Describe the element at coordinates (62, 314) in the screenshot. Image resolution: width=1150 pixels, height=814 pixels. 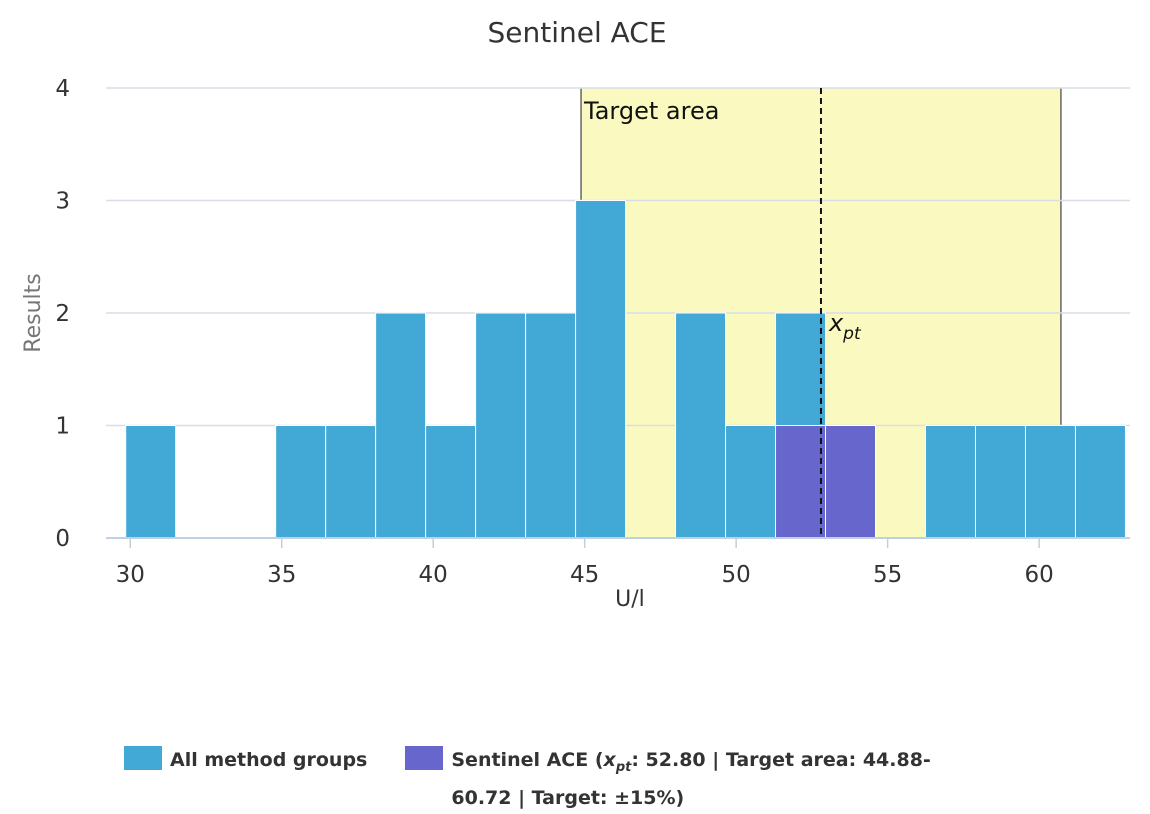
I see `y-tick-label: 2` at that location.